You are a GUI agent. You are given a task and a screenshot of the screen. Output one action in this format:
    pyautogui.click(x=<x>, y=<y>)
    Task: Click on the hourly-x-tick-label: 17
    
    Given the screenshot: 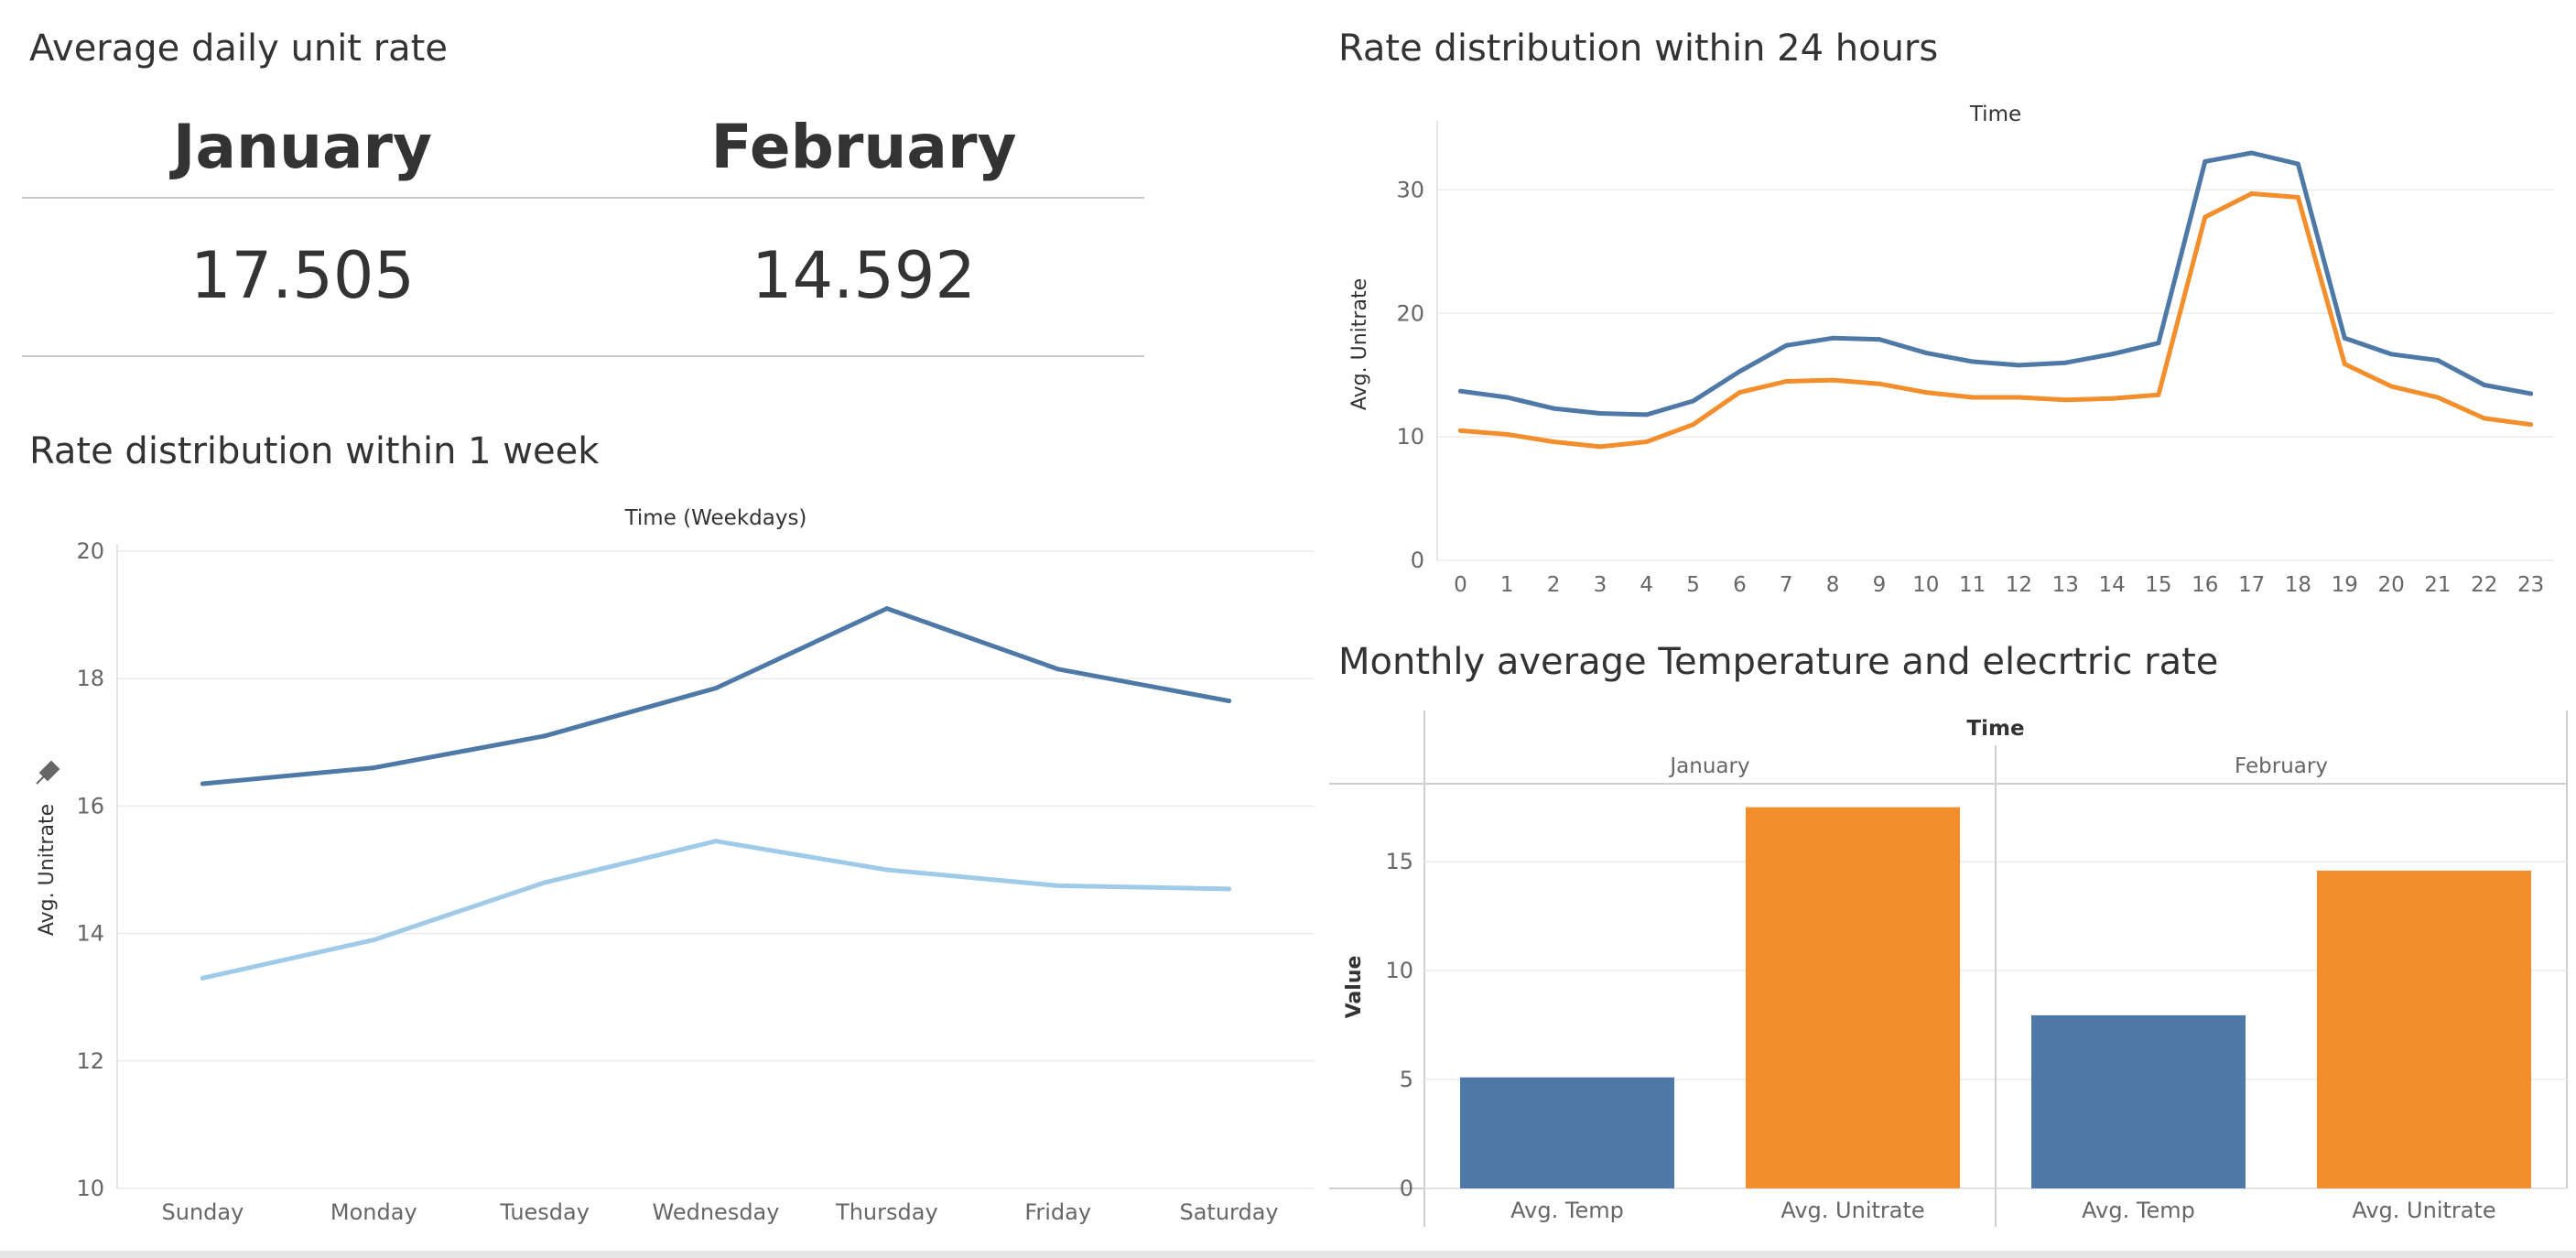 What is the action you would take?
    pyautogui.click(x=2251, y=585)
    